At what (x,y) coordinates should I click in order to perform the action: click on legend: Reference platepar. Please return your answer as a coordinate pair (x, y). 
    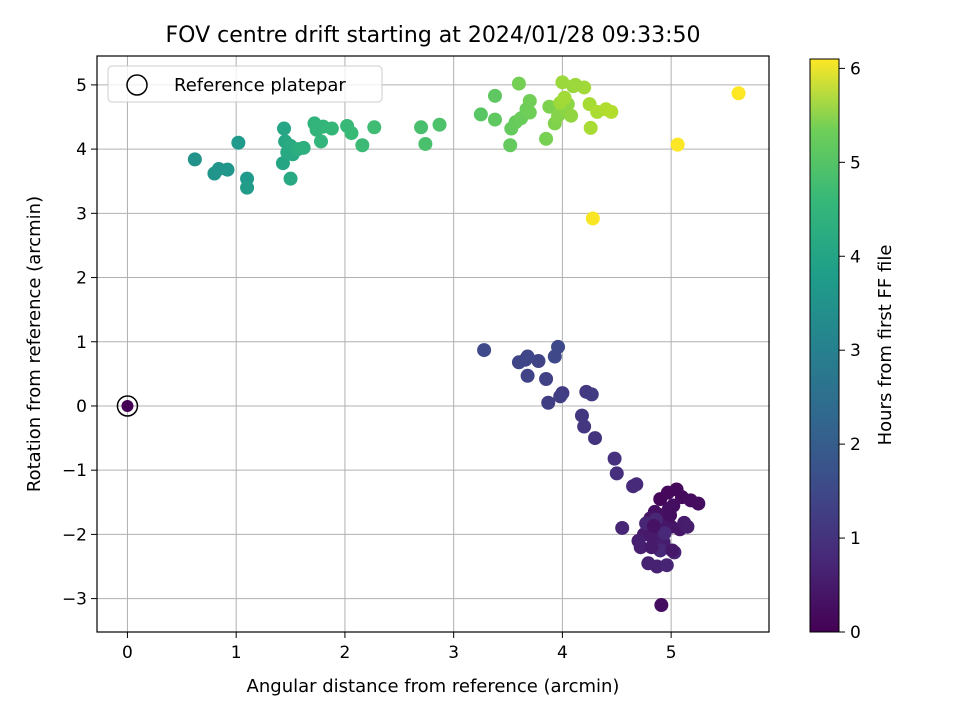
    Looking at the image, I should click on (245, 84).